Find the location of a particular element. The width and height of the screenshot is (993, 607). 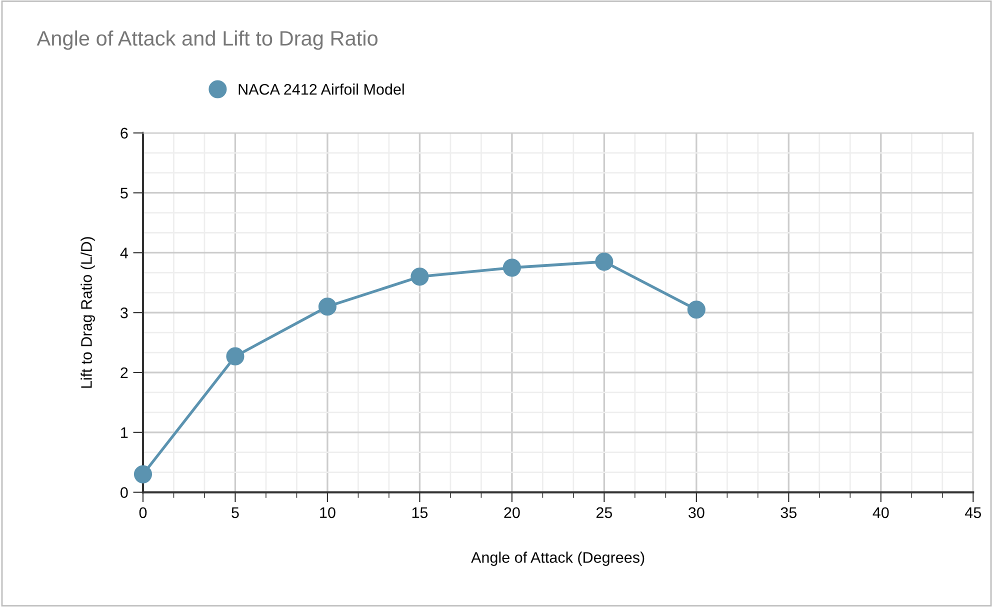

x-tick-label: 20 is located at coordinates (512, 512).